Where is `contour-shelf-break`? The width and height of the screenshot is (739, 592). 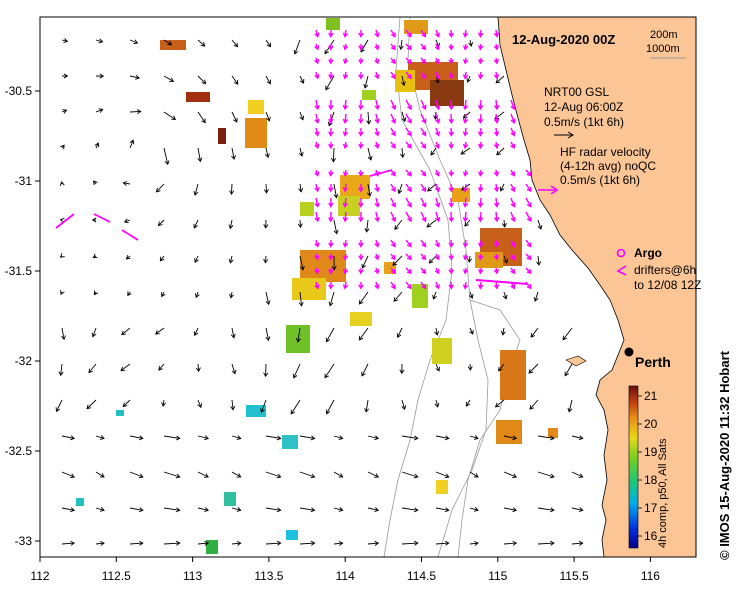
contour-shelf-break is located at coordinates (489, 428).